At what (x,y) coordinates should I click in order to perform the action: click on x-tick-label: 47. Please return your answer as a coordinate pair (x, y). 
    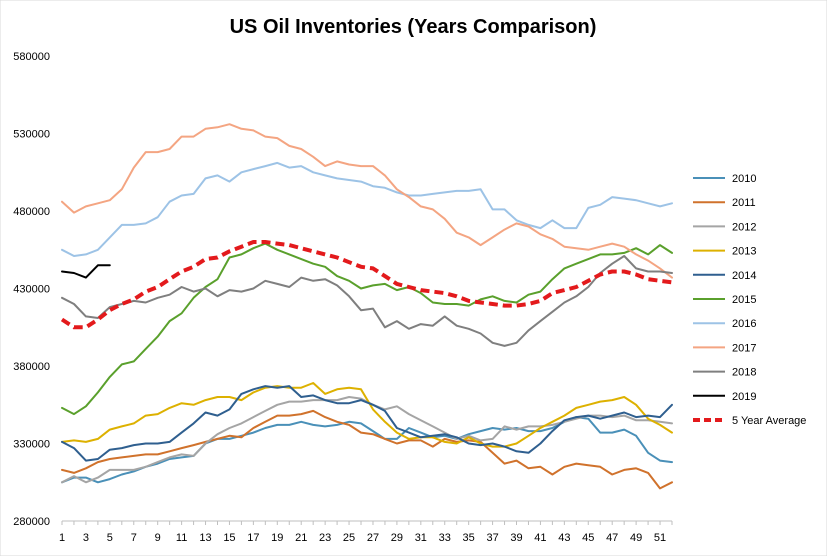
    Looking at the image, I should click on (612, 538).